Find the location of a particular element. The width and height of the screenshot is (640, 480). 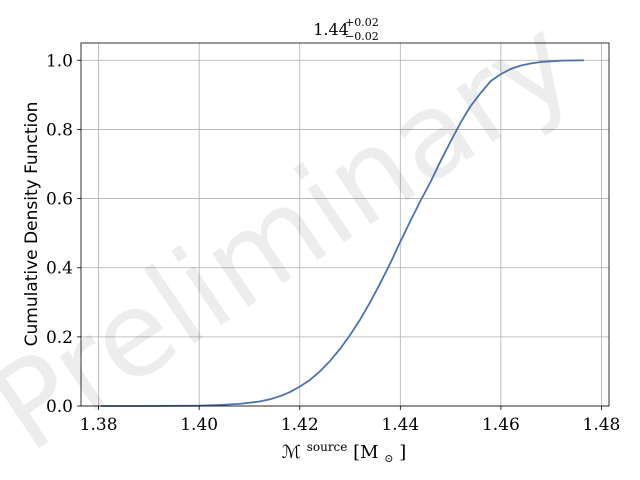

x-label-superscript: source is located at coordinates (327, 447).